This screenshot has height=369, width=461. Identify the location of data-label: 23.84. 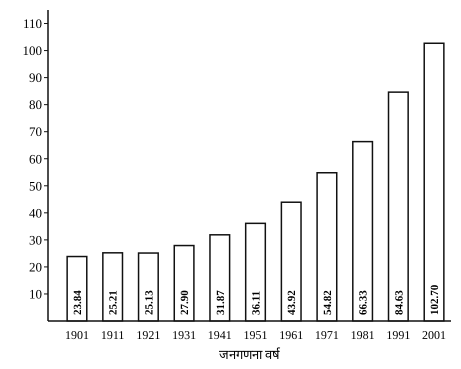
(78, 302).